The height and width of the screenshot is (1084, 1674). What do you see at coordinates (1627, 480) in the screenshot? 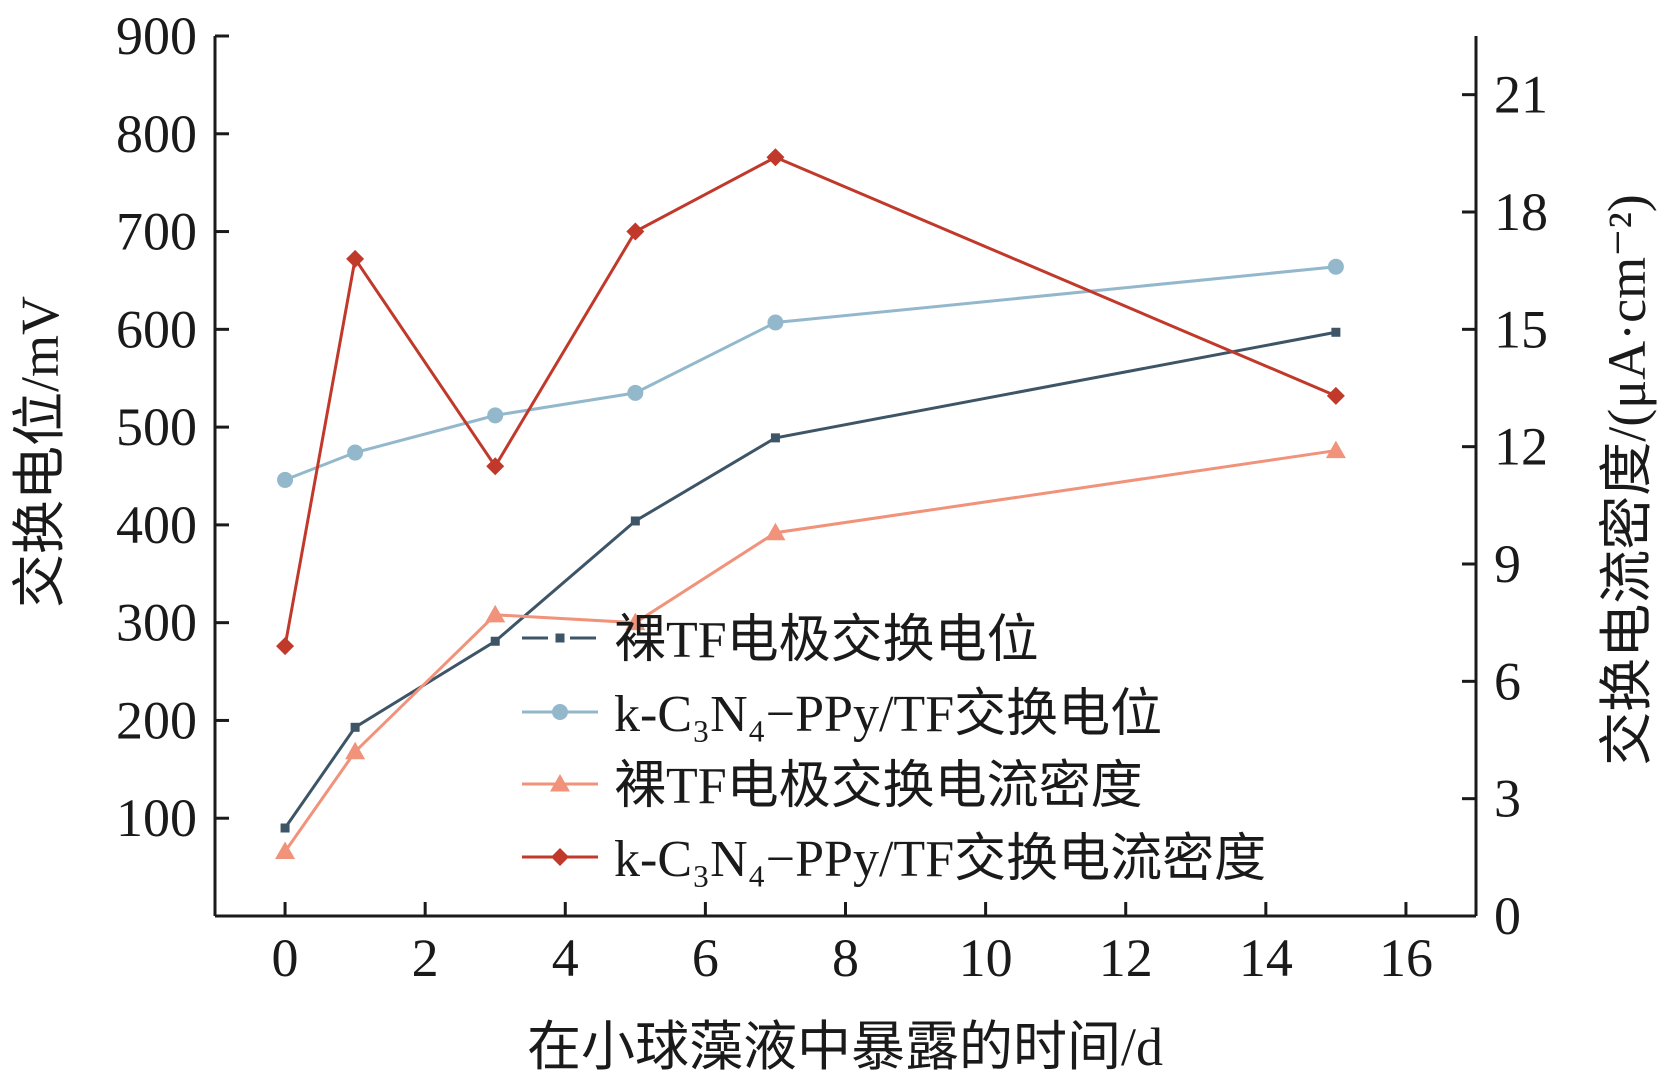
I see `y-axis-right-title: 交换电流密度/(μA·cm⁻²)` at bounding box center [1627, 480].